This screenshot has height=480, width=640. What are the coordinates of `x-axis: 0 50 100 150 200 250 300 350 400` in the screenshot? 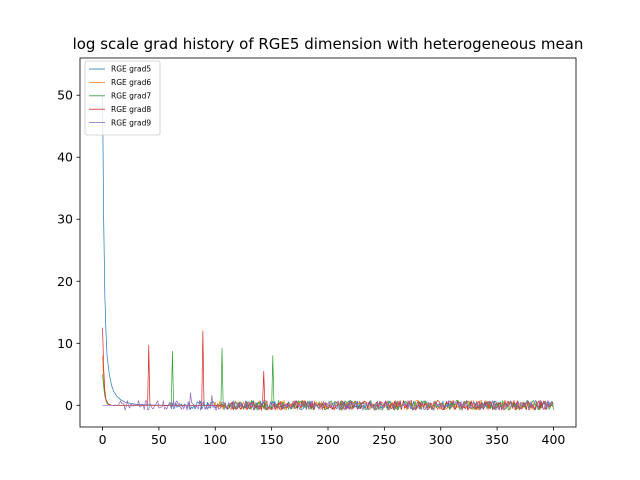 It's located at (332, 437).